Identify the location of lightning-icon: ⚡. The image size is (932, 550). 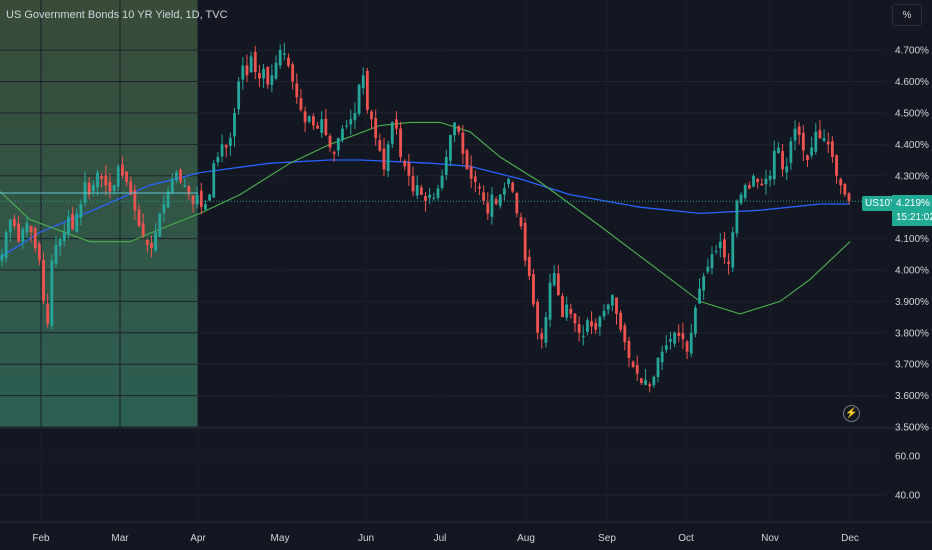
(851, 413).